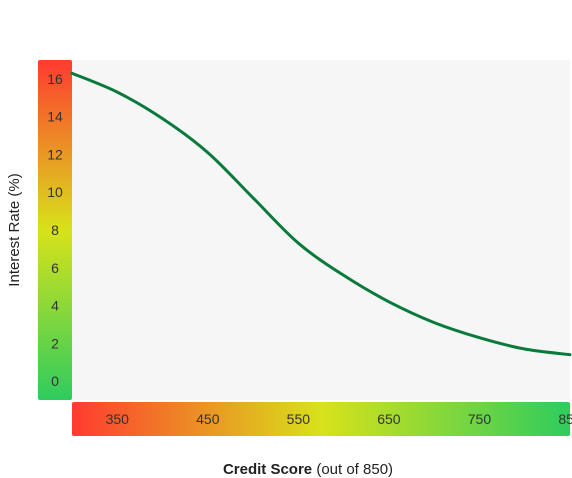 The image size is (572, 478). Describe the element at coordinates (389, 419) in the screenshot. I see `x-tick-label: 650` at that location.